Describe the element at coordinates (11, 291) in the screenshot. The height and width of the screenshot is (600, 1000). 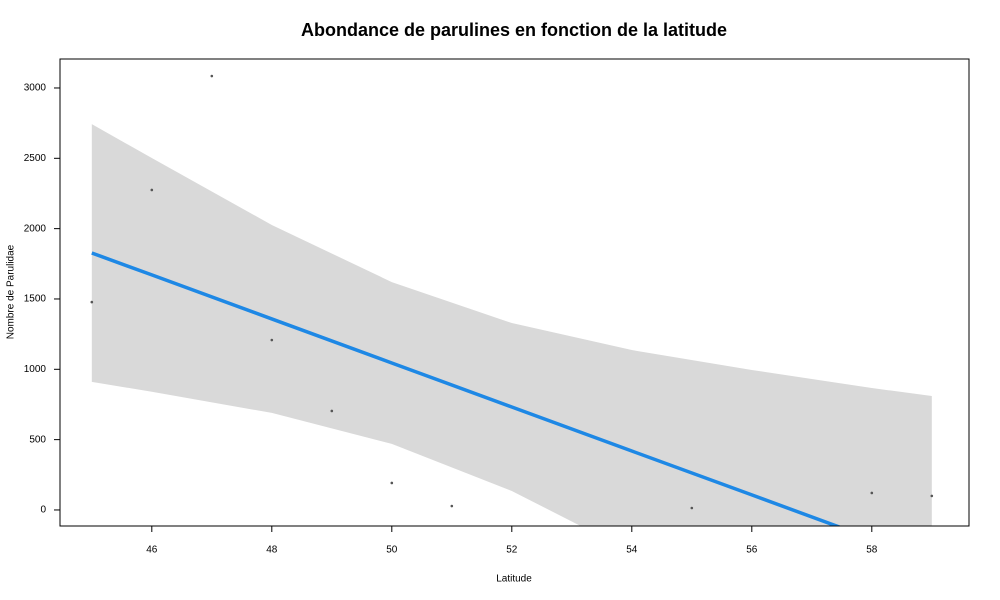
I see `y-axis-label: Nombre de Parulidae` at that location.